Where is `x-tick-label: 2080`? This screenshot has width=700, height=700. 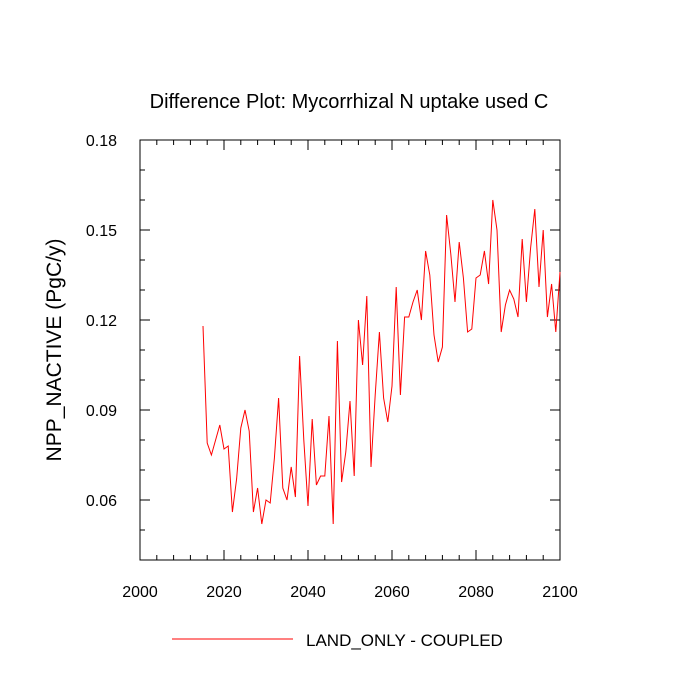 x-tick-label: 2080 is located at coordinates (476, 592).